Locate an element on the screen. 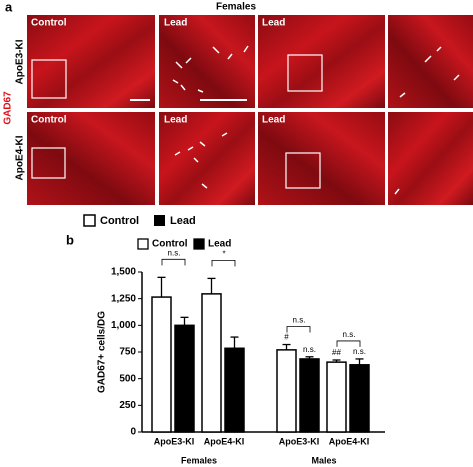 Image resolution: width=473 pixels, height=467 pixels. group-label: Males is located at coordinates (323, 460).